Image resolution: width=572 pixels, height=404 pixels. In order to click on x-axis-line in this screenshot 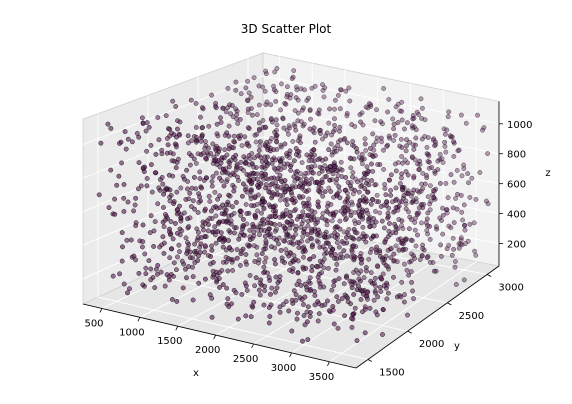, I will do `click(219, 336)`.